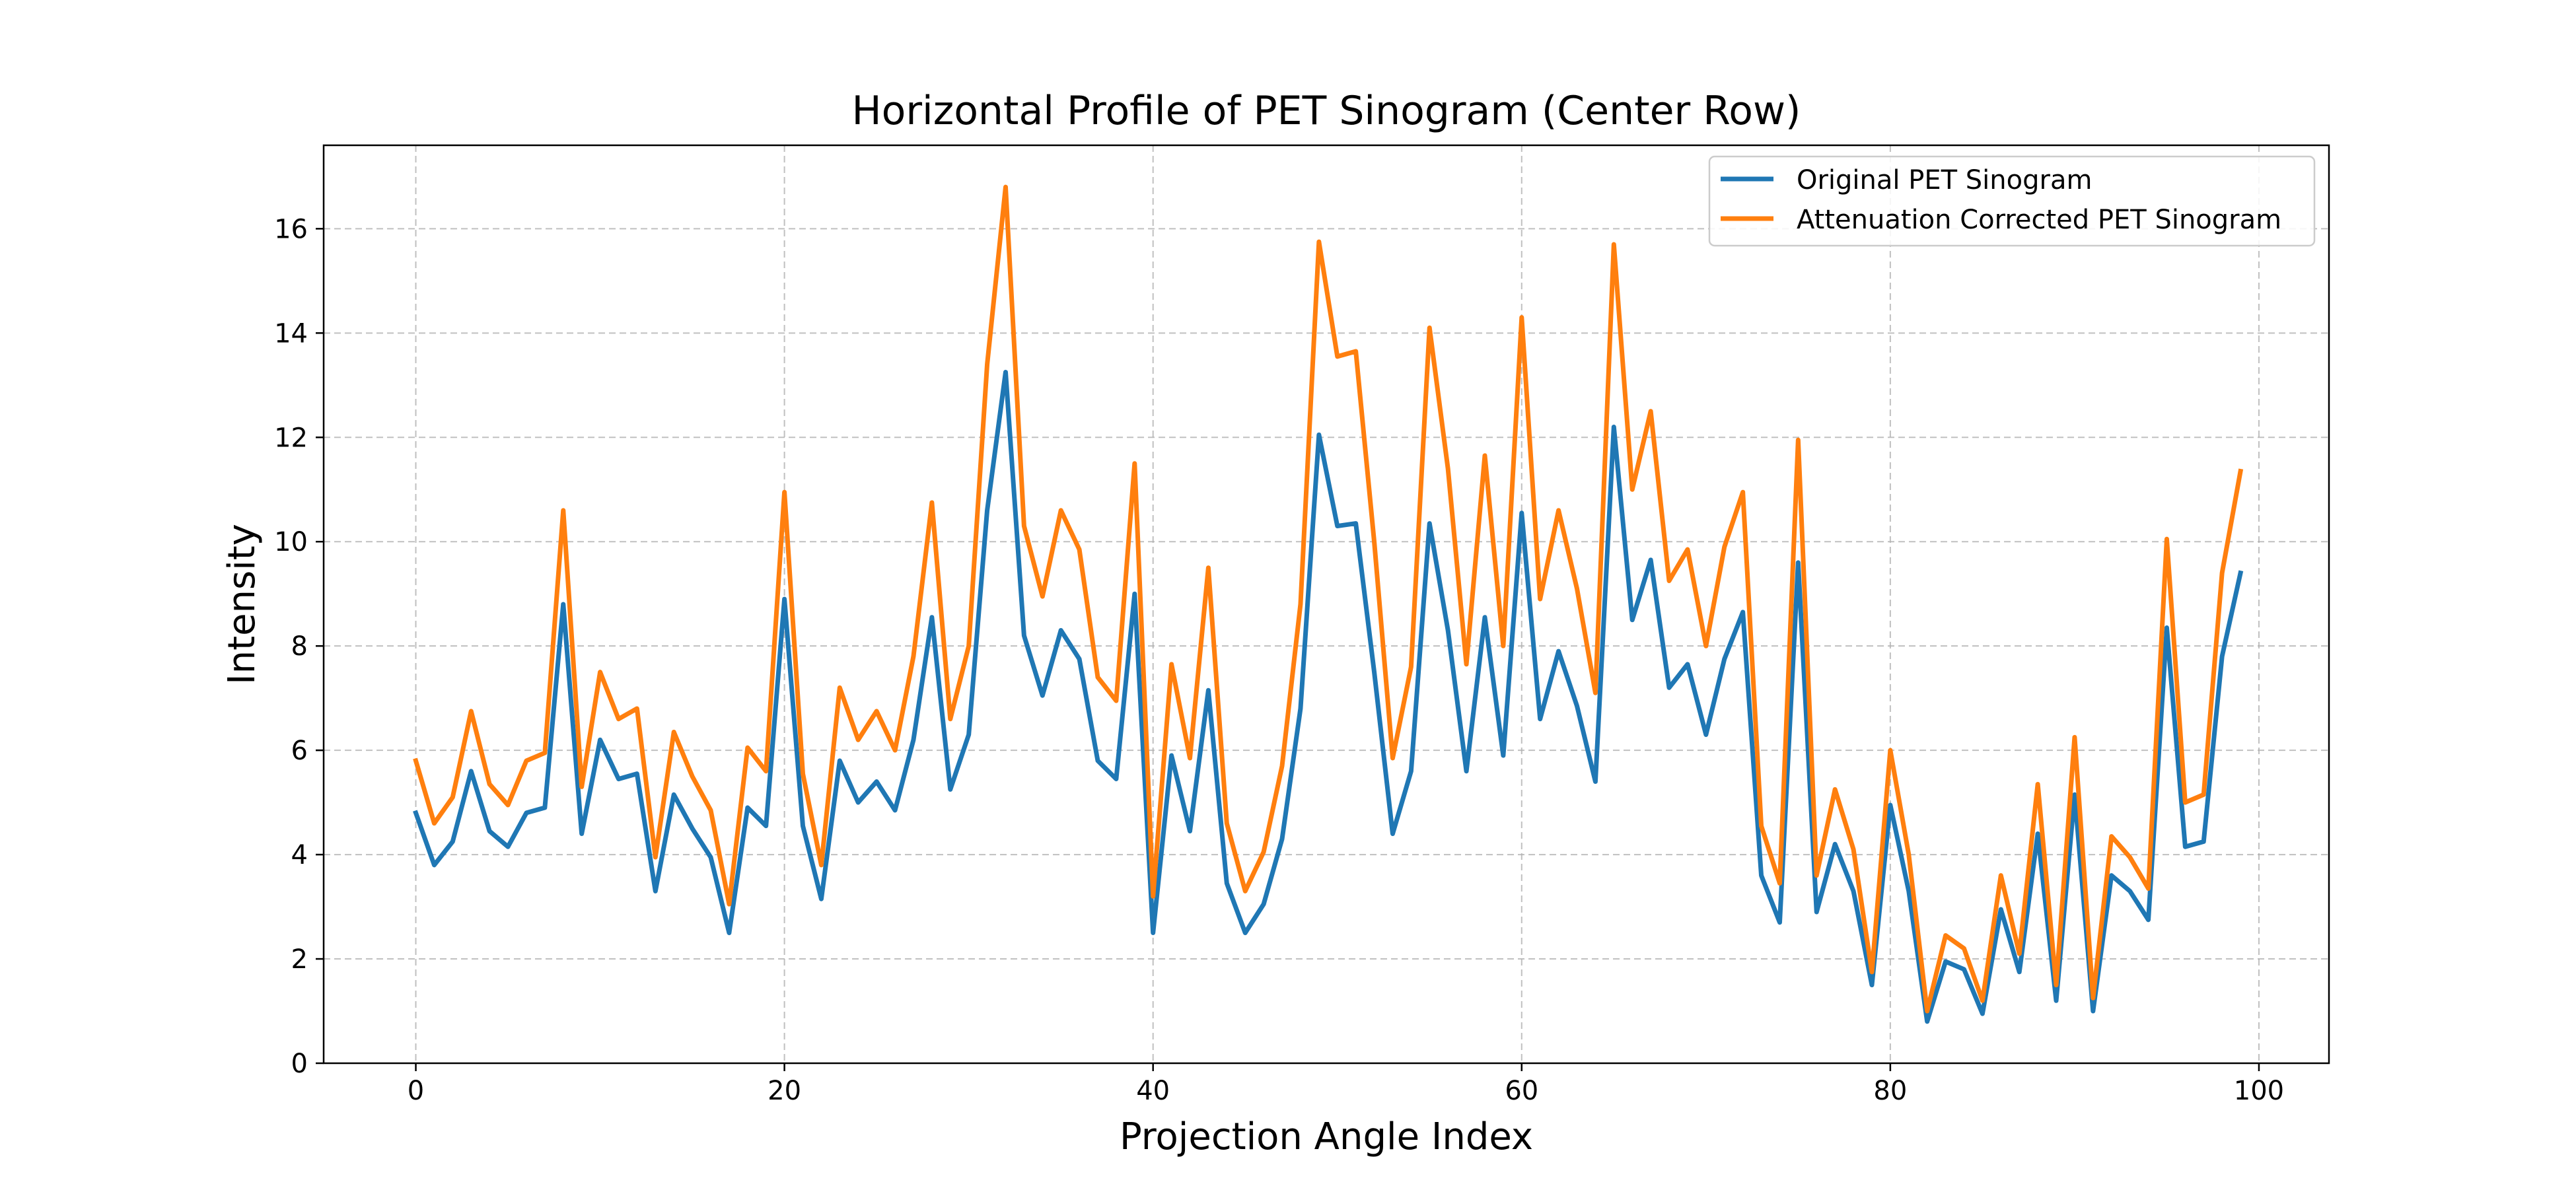  I want to click on x-tick-label: 20, so click(784, 1091).